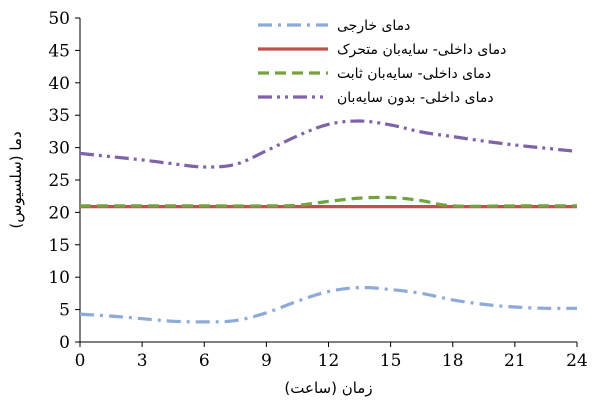 This screenshot has width=592, height=401. What do you see at coordinates (80, 361) in the screenshot?
I see `x-tick-label: 0` at bounding box center [80, 361].